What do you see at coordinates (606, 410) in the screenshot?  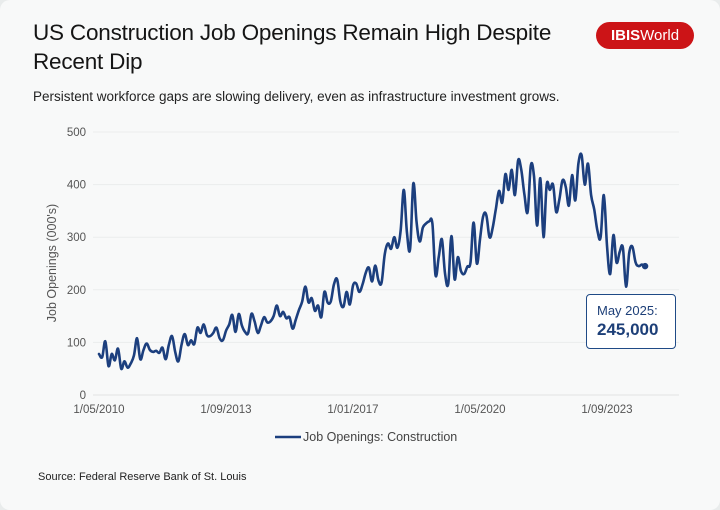 I see `x-tick-label: 1/09/2023` at bounding box center [606, 410].